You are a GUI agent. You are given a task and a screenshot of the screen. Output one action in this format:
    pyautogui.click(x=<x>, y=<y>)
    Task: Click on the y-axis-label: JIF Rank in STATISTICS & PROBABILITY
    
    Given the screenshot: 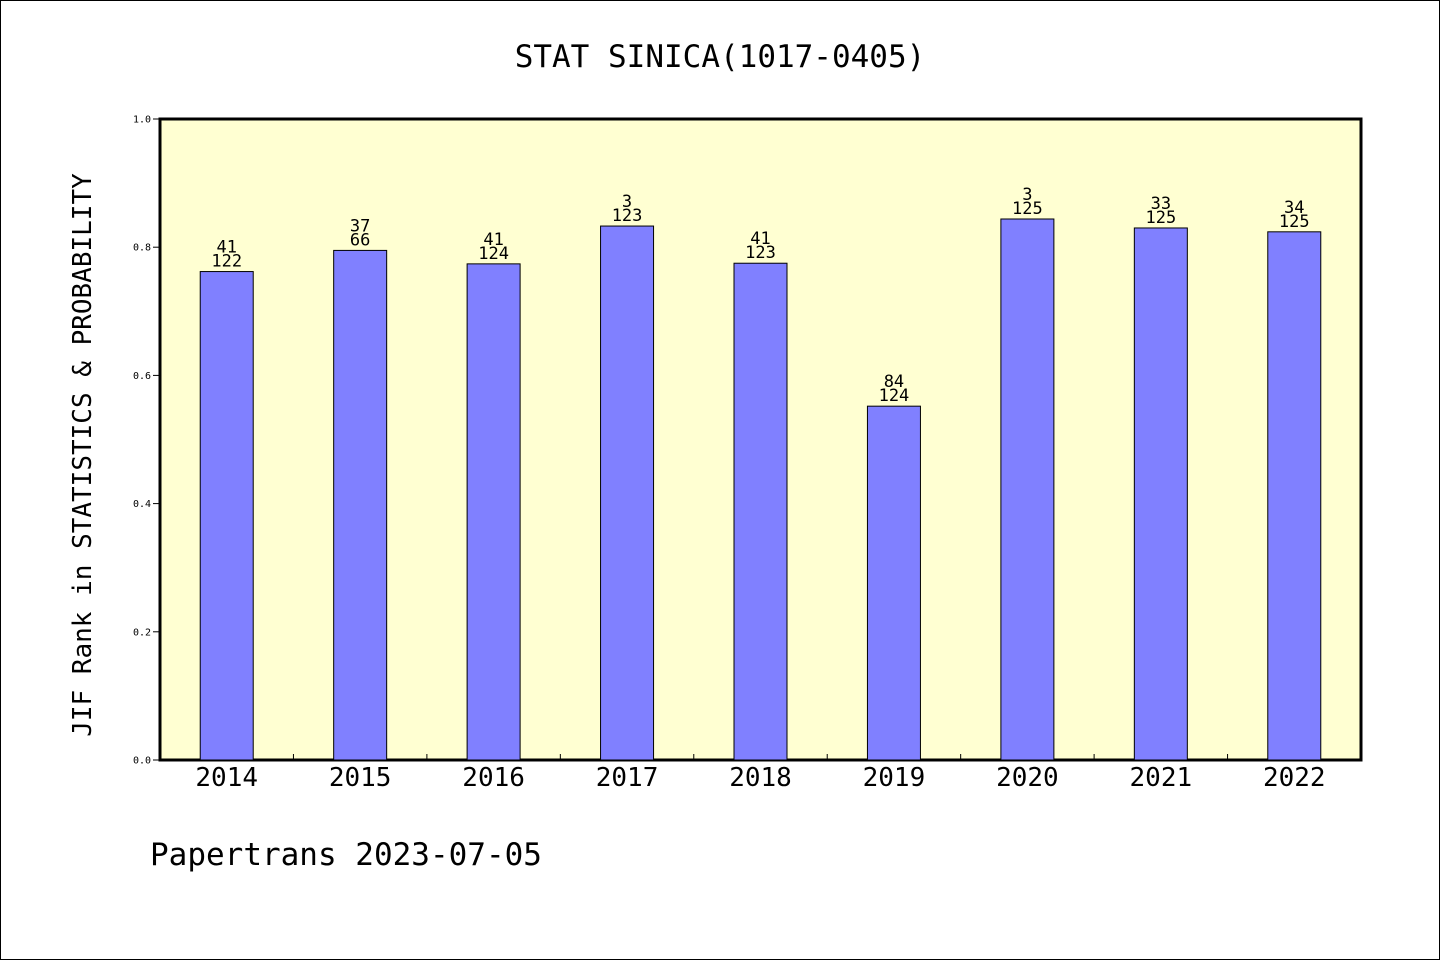 What is the action you would take?
    pyautogui.click(x=83, y=455)
    